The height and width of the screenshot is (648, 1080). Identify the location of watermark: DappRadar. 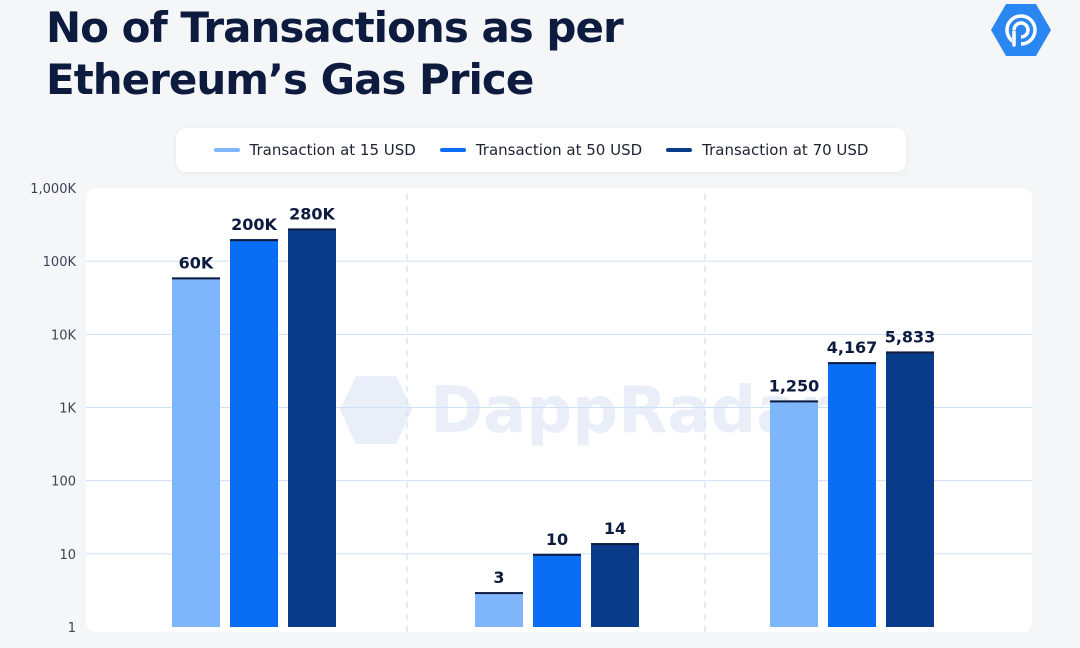
(585, 411).